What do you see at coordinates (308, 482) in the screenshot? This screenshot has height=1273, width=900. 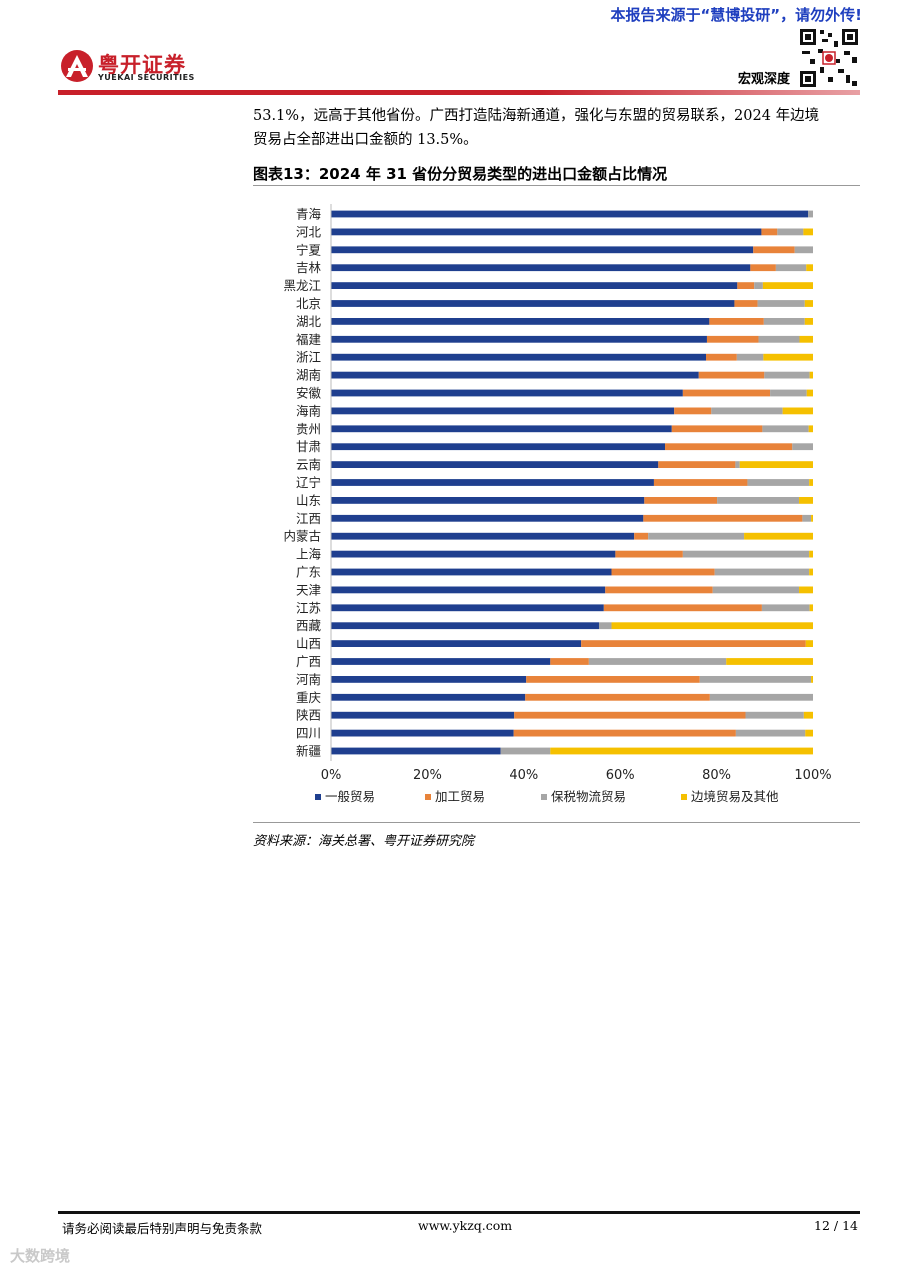 I see `category-label: 辽宁` at bounding box center [308, 482].